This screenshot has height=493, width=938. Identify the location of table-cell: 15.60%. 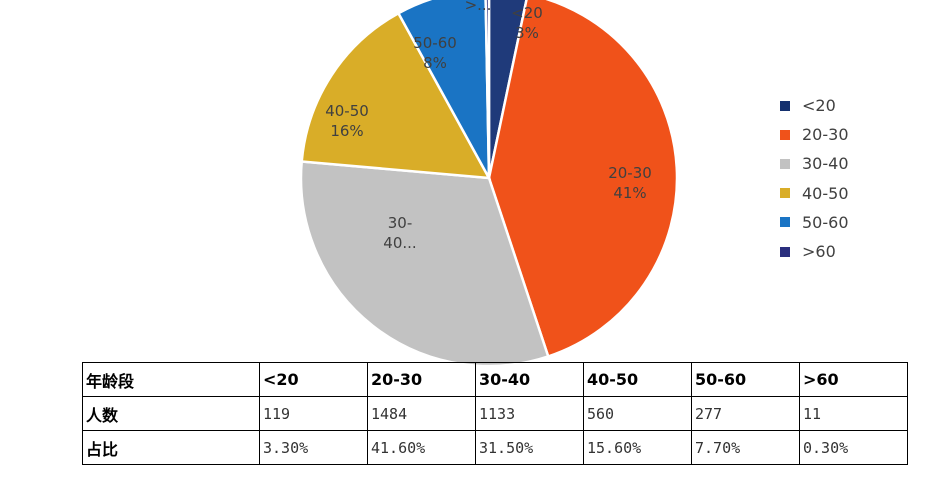
(637, 447).